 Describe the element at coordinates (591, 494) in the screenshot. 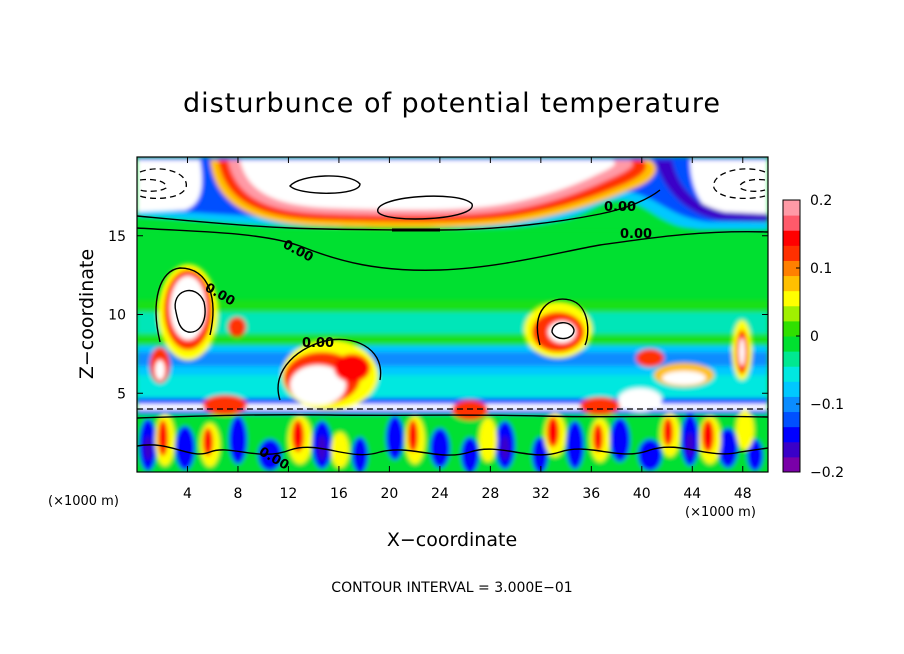

I see `x-tick-label: 36` at that location.